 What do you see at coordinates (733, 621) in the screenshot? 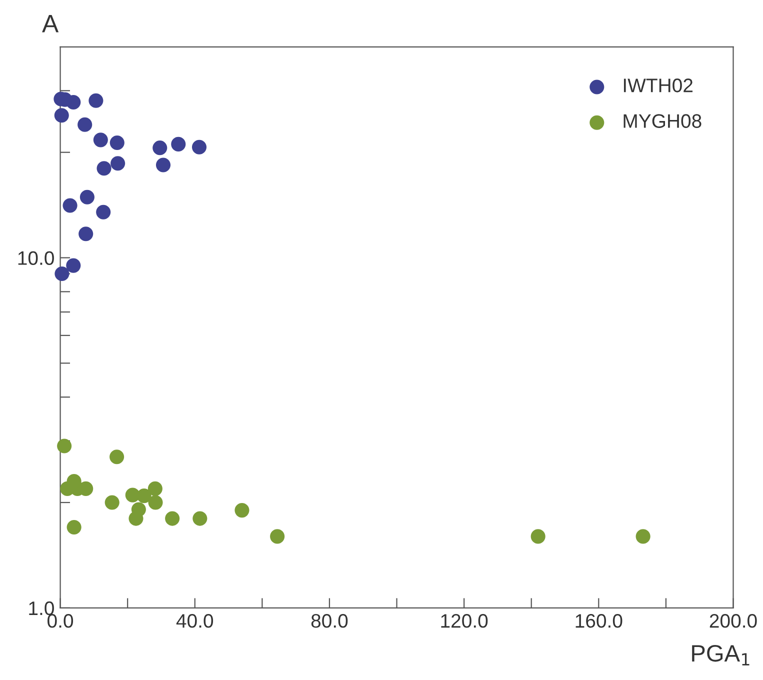
I see `x-tick-label: 200.0` at bounding box center [733, 621].